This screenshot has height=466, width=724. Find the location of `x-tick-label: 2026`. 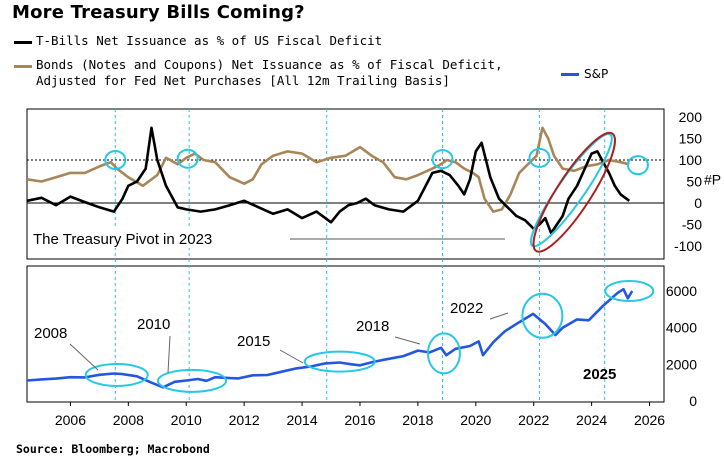

x-tick-label: 2026 is located at coordinates (649, 420).